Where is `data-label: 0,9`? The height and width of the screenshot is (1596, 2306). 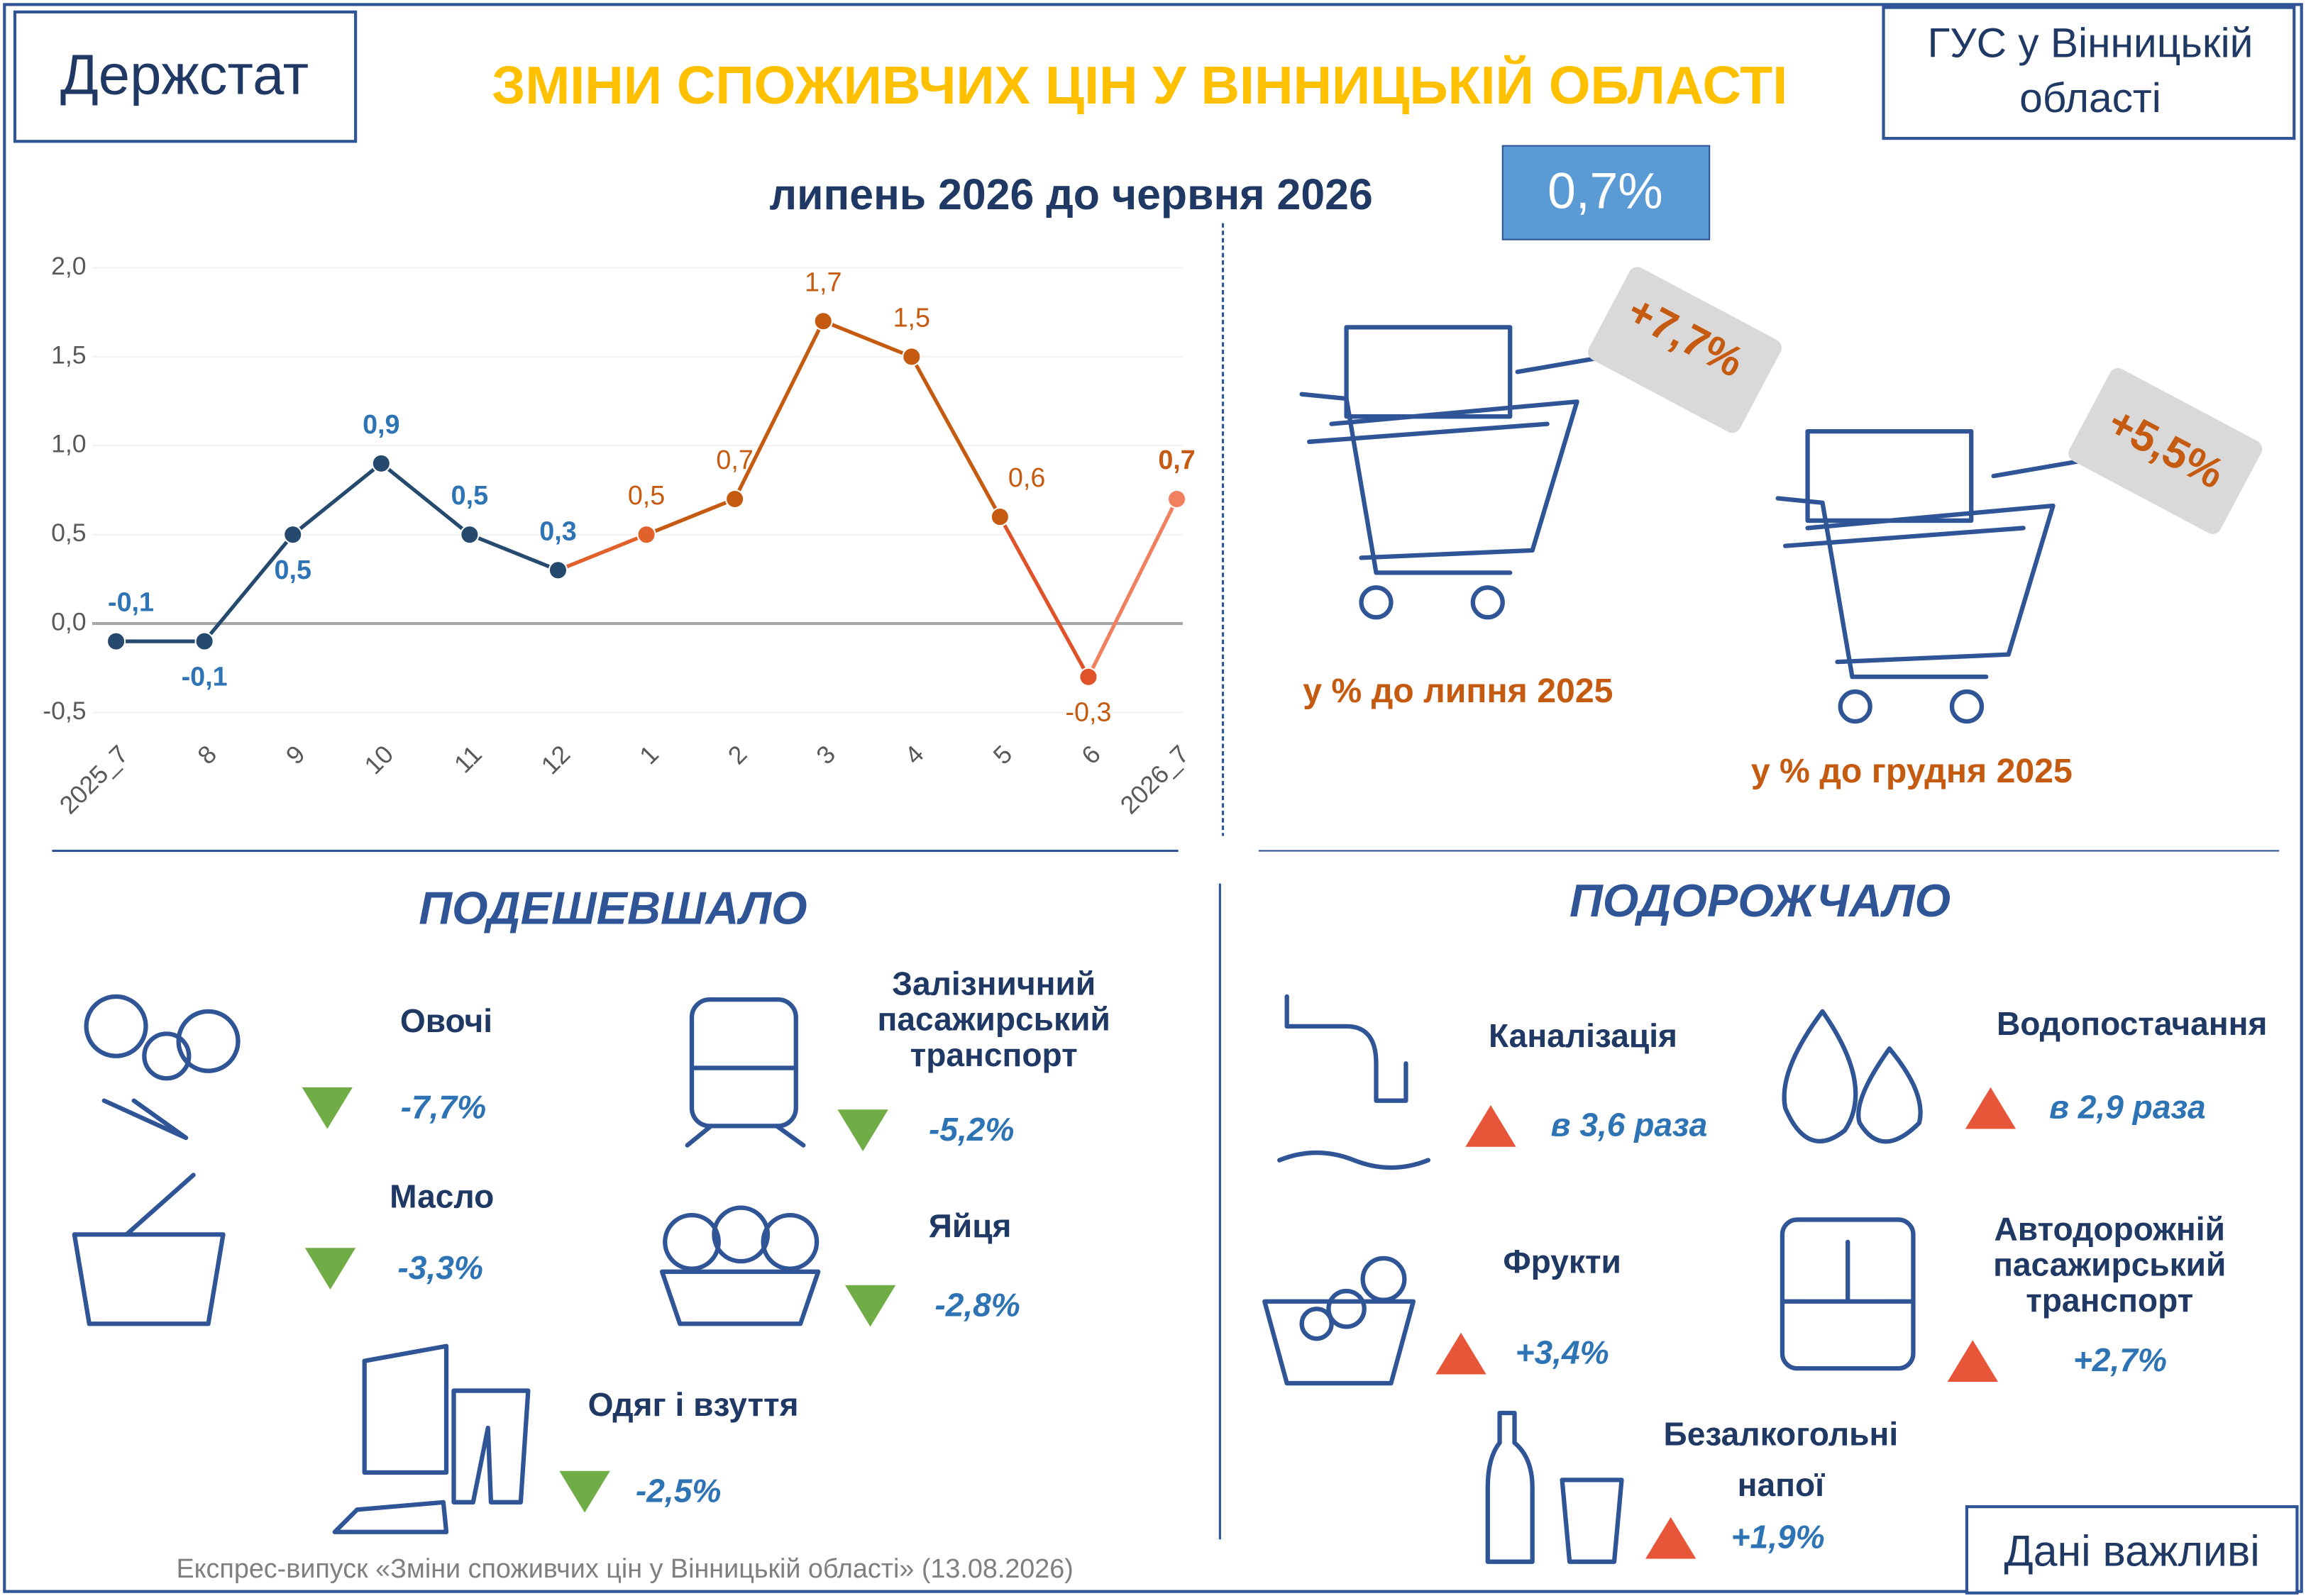
data-label: 0,9 is located at coordinates (381, 424).